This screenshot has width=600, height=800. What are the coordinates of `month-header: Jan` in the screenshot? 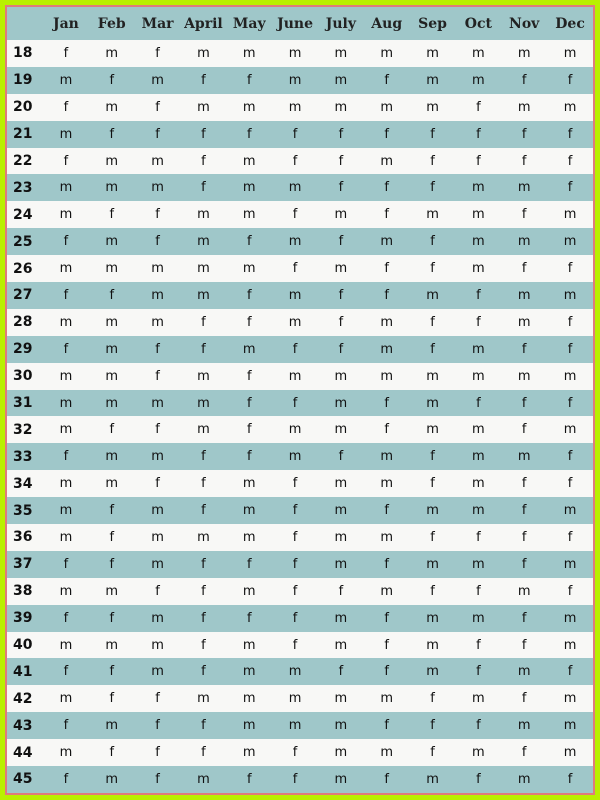 It's located at (66, 23).